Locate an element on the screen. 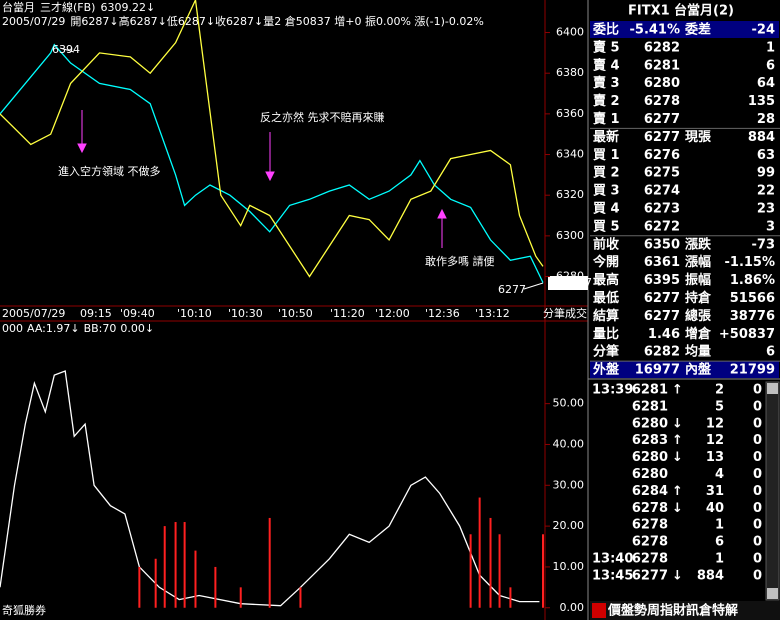  header-text: 6309.22↓ is located at coordinates (127, 7).